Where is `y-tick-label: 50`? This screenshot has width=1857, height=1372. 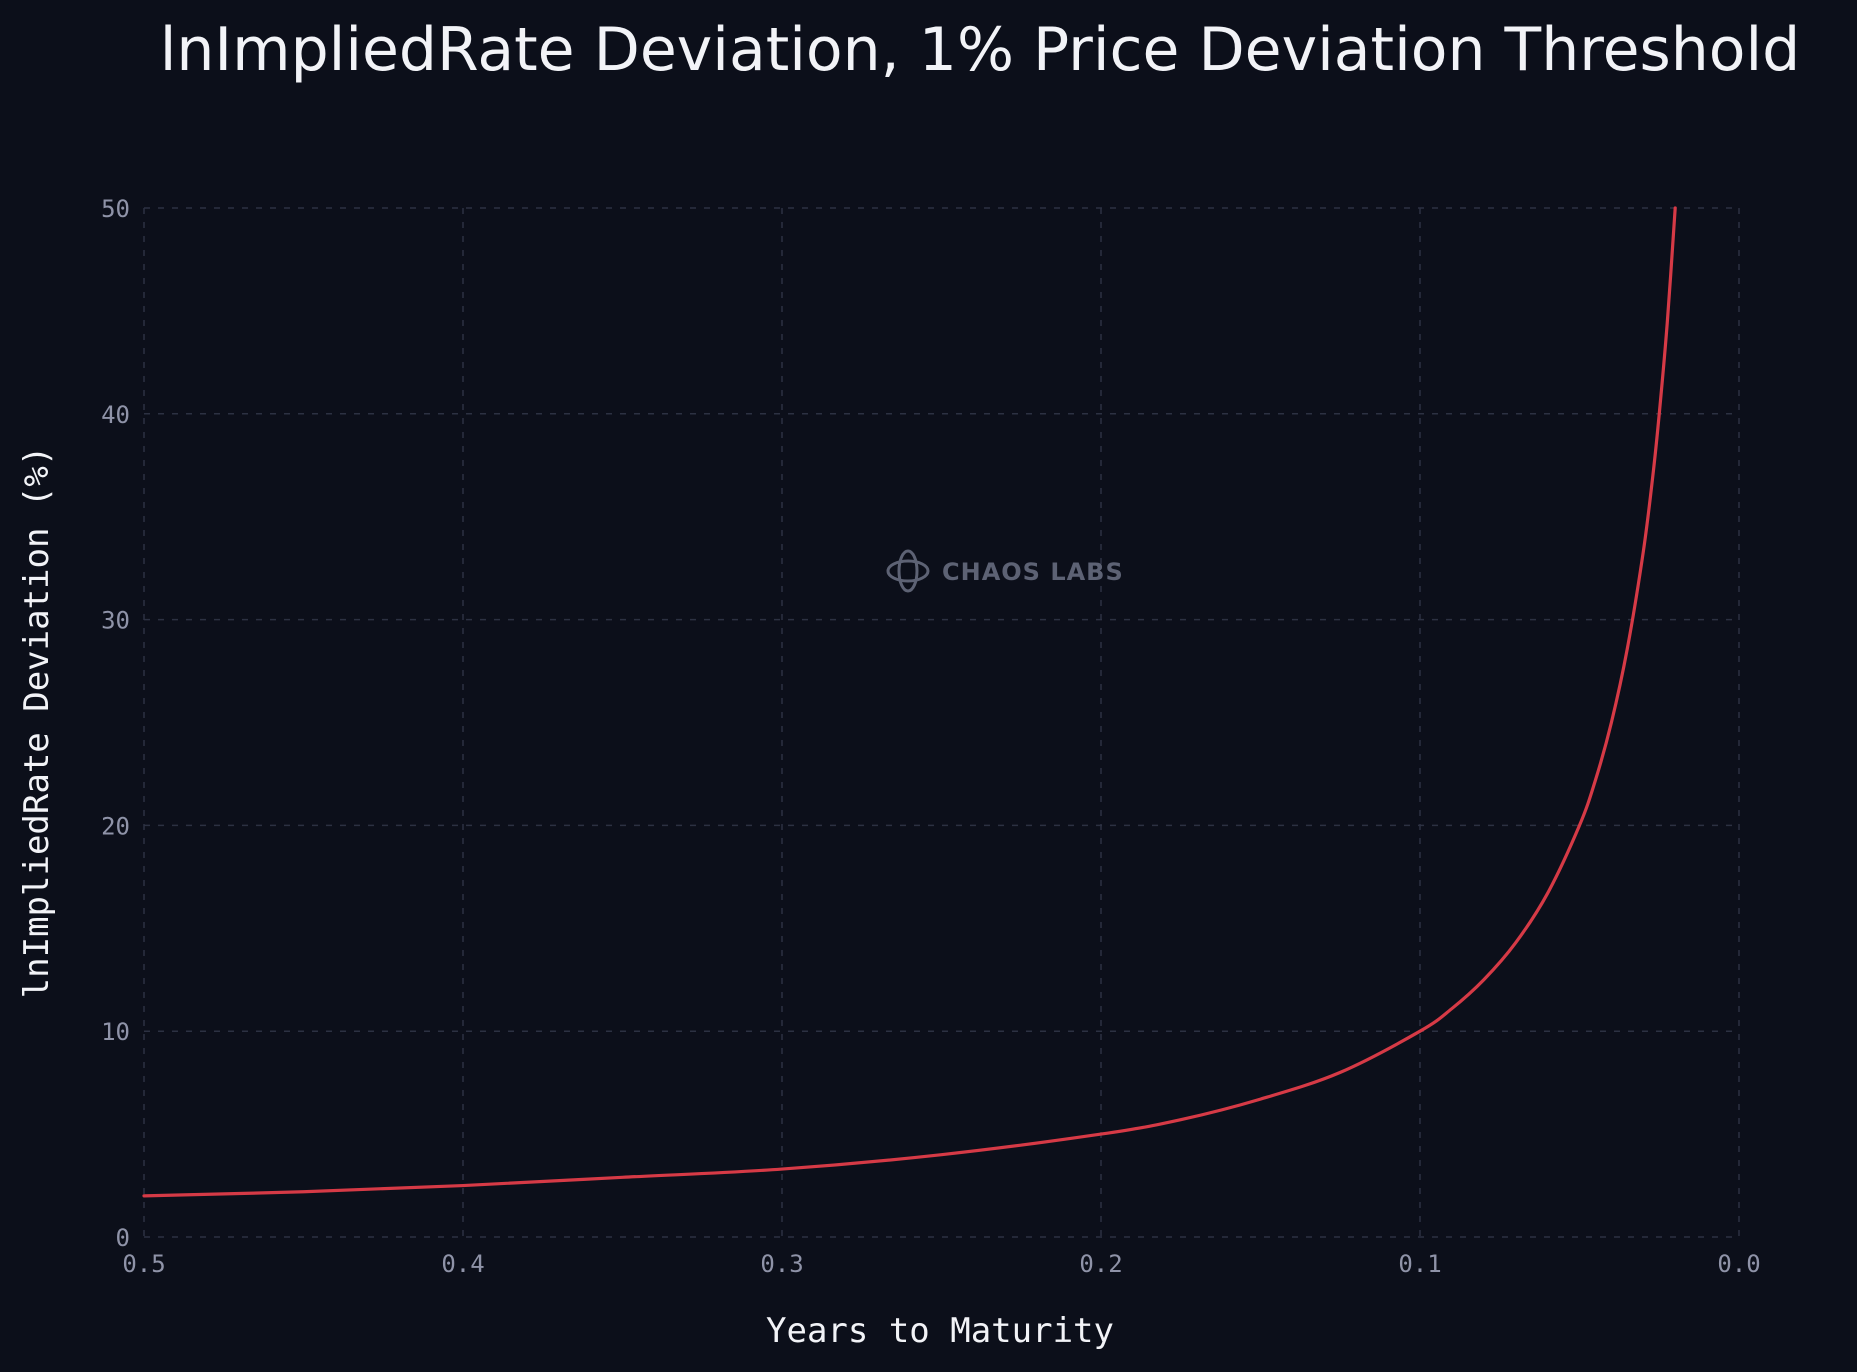
y-tick-label: 50 is located at coordinates (115, 209).